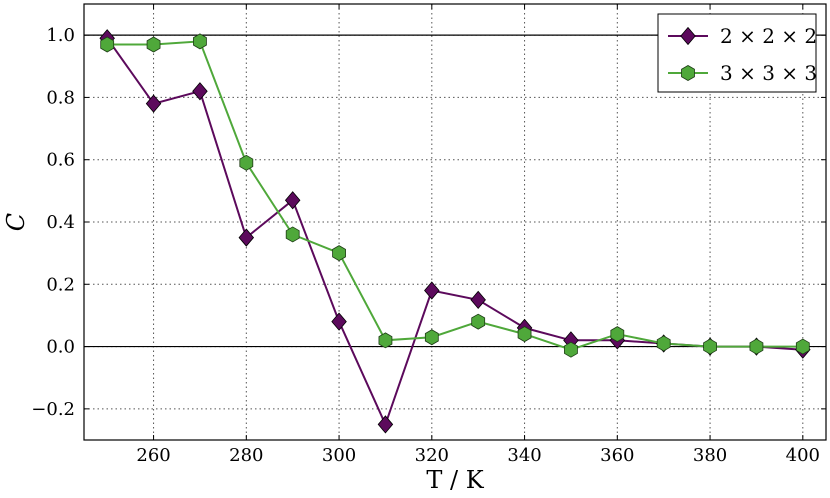 This screenshot has height=498, width=830. What do you see at coordinates (768, 36) in the screenshot?
I see `legend-label: 2 × 2 × 2` at bounding box center [768, 36].